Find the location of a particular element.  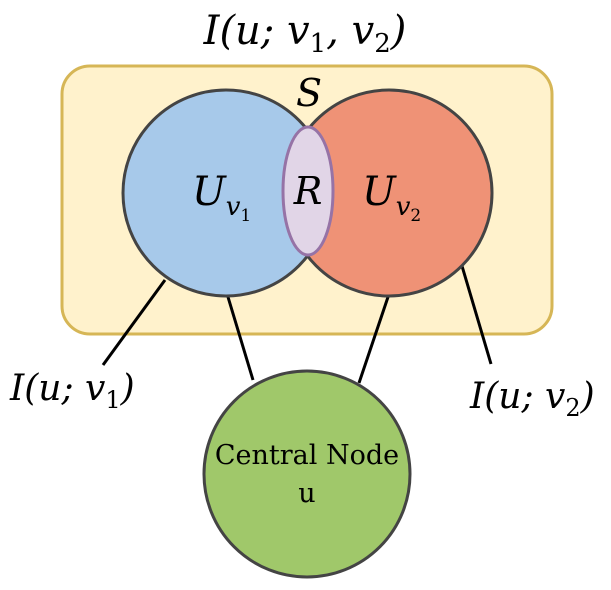

overlap-label: R is located at coordinates (308, 191).